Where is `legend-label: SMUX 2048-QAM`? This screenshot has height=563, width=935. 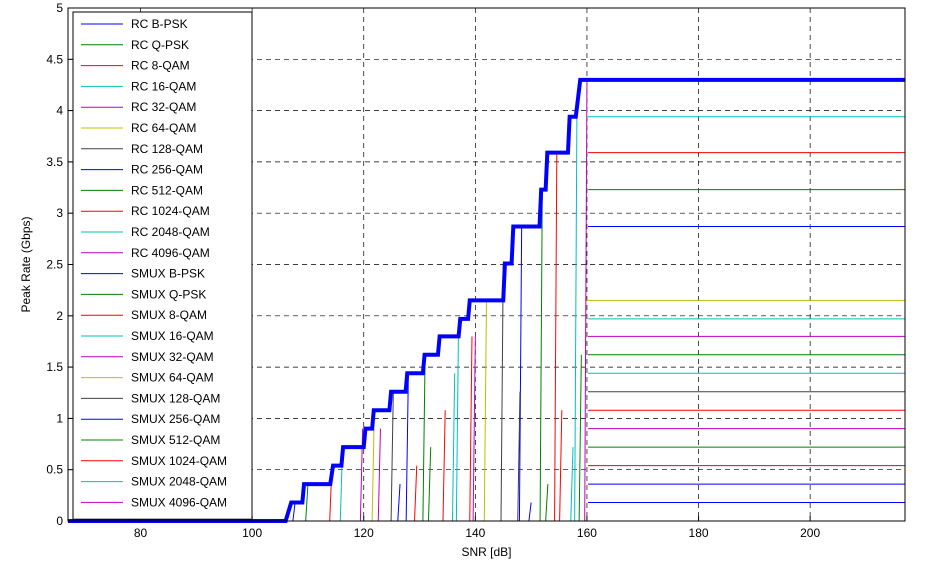 legend-label: SMUX 2048-QAM is located at coordinates (179, 482).